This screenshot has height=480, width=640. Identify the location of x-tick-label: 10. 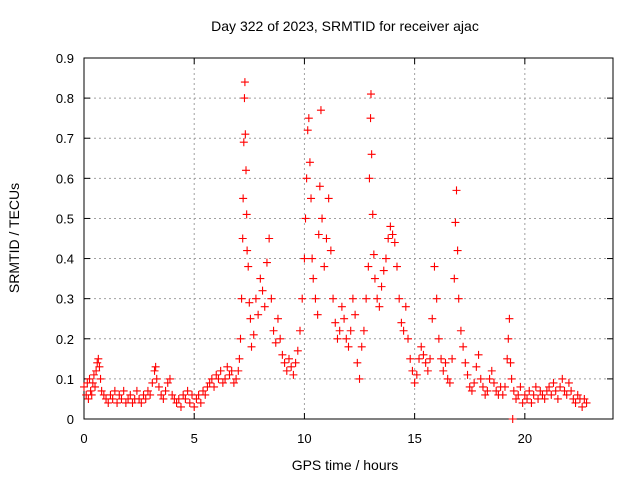
(304, 438).